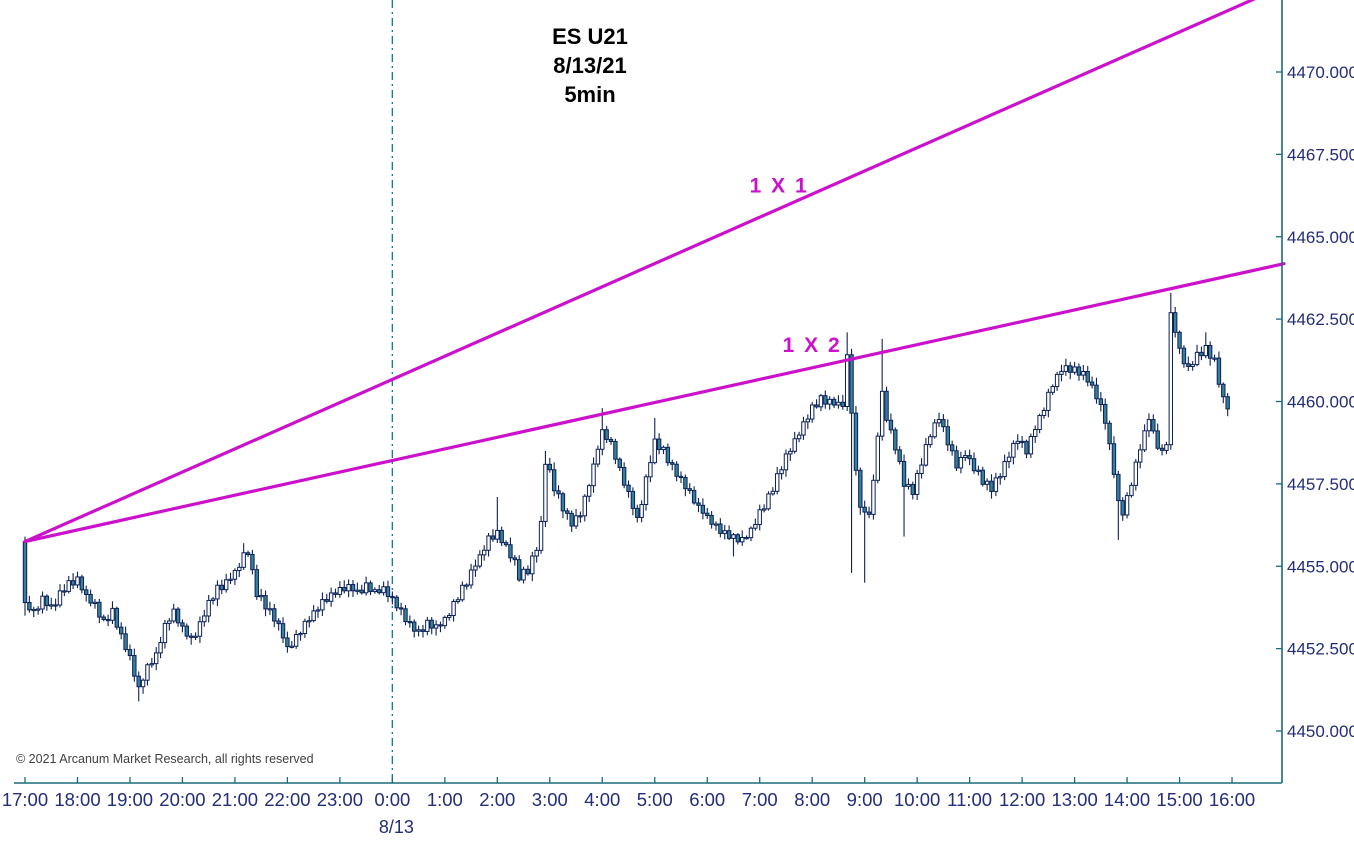  I want to click on x-axis-label: 20:00, so click(182, 799).